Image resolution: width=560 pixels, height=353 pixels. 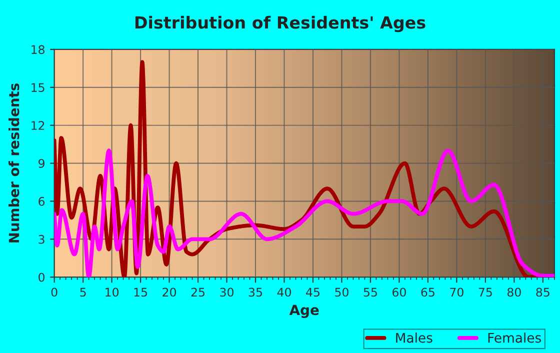 I want to click on x-tick-label: 60, so click(x=399, y=292).